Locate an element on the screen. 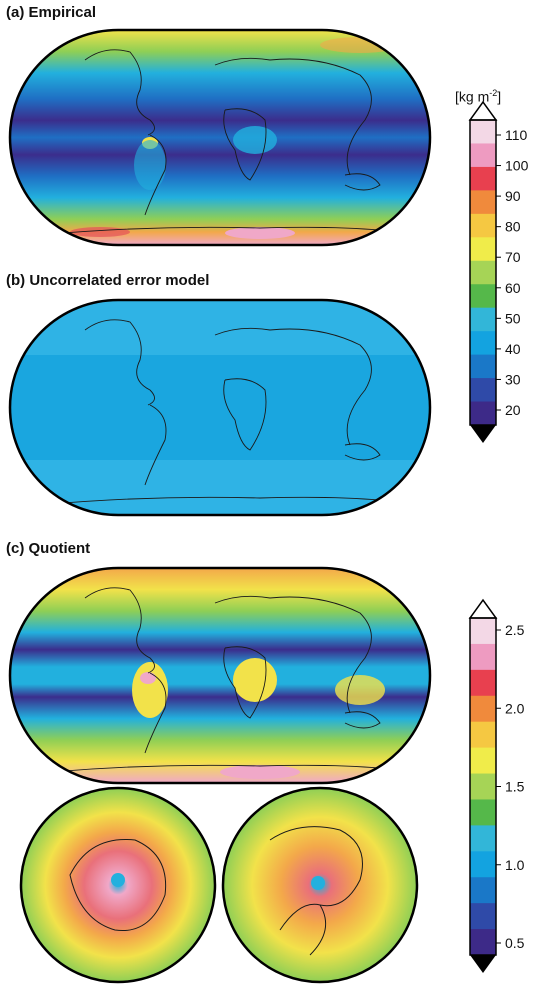 This screenshot has height=985, width=543. panel-a-title: (a) Empirical is located at coordinates (51, 12).